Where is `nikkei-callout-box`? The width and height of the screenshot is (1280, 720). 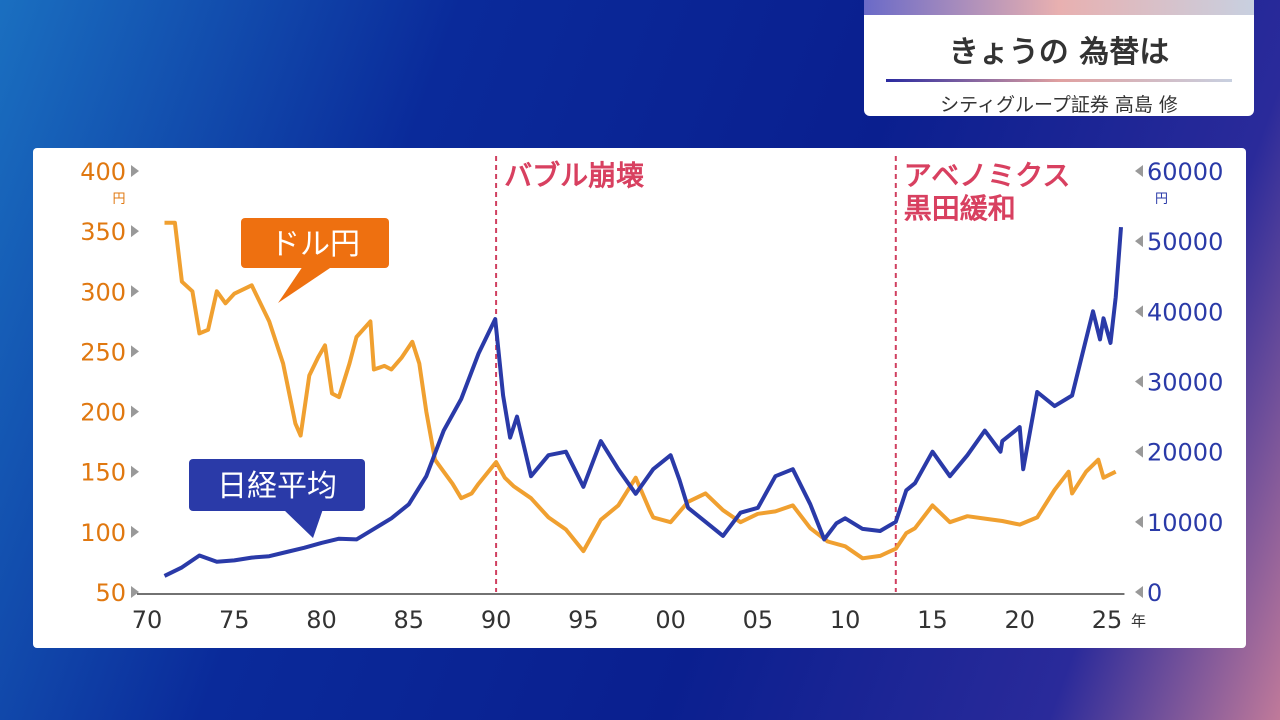
nikkei-callout-box is located at coordinates (277, 485).